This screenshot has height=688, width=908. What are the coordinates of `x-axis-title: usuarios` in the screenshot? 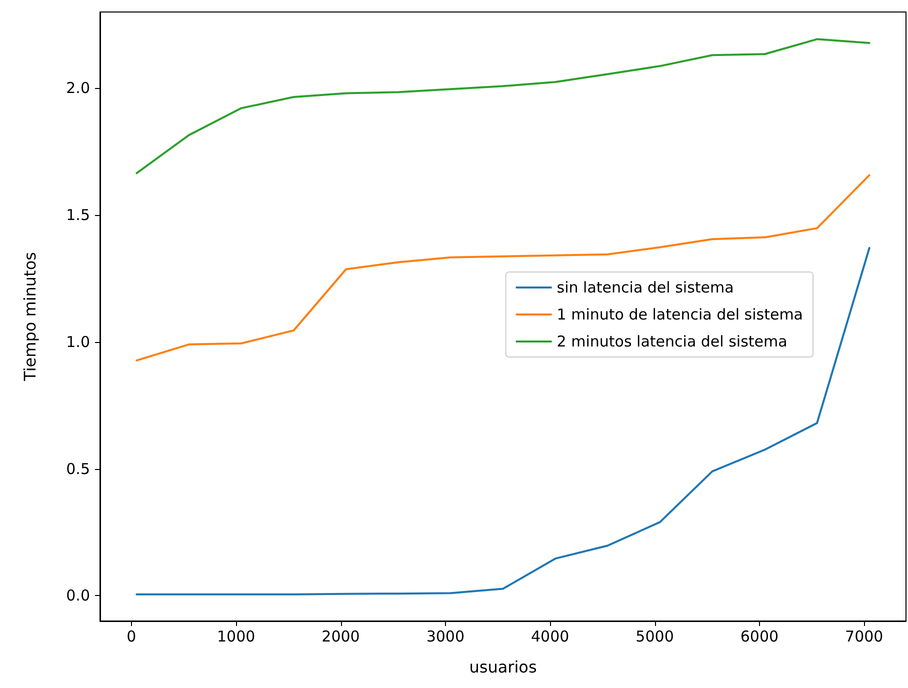 It's located at (503, 667).